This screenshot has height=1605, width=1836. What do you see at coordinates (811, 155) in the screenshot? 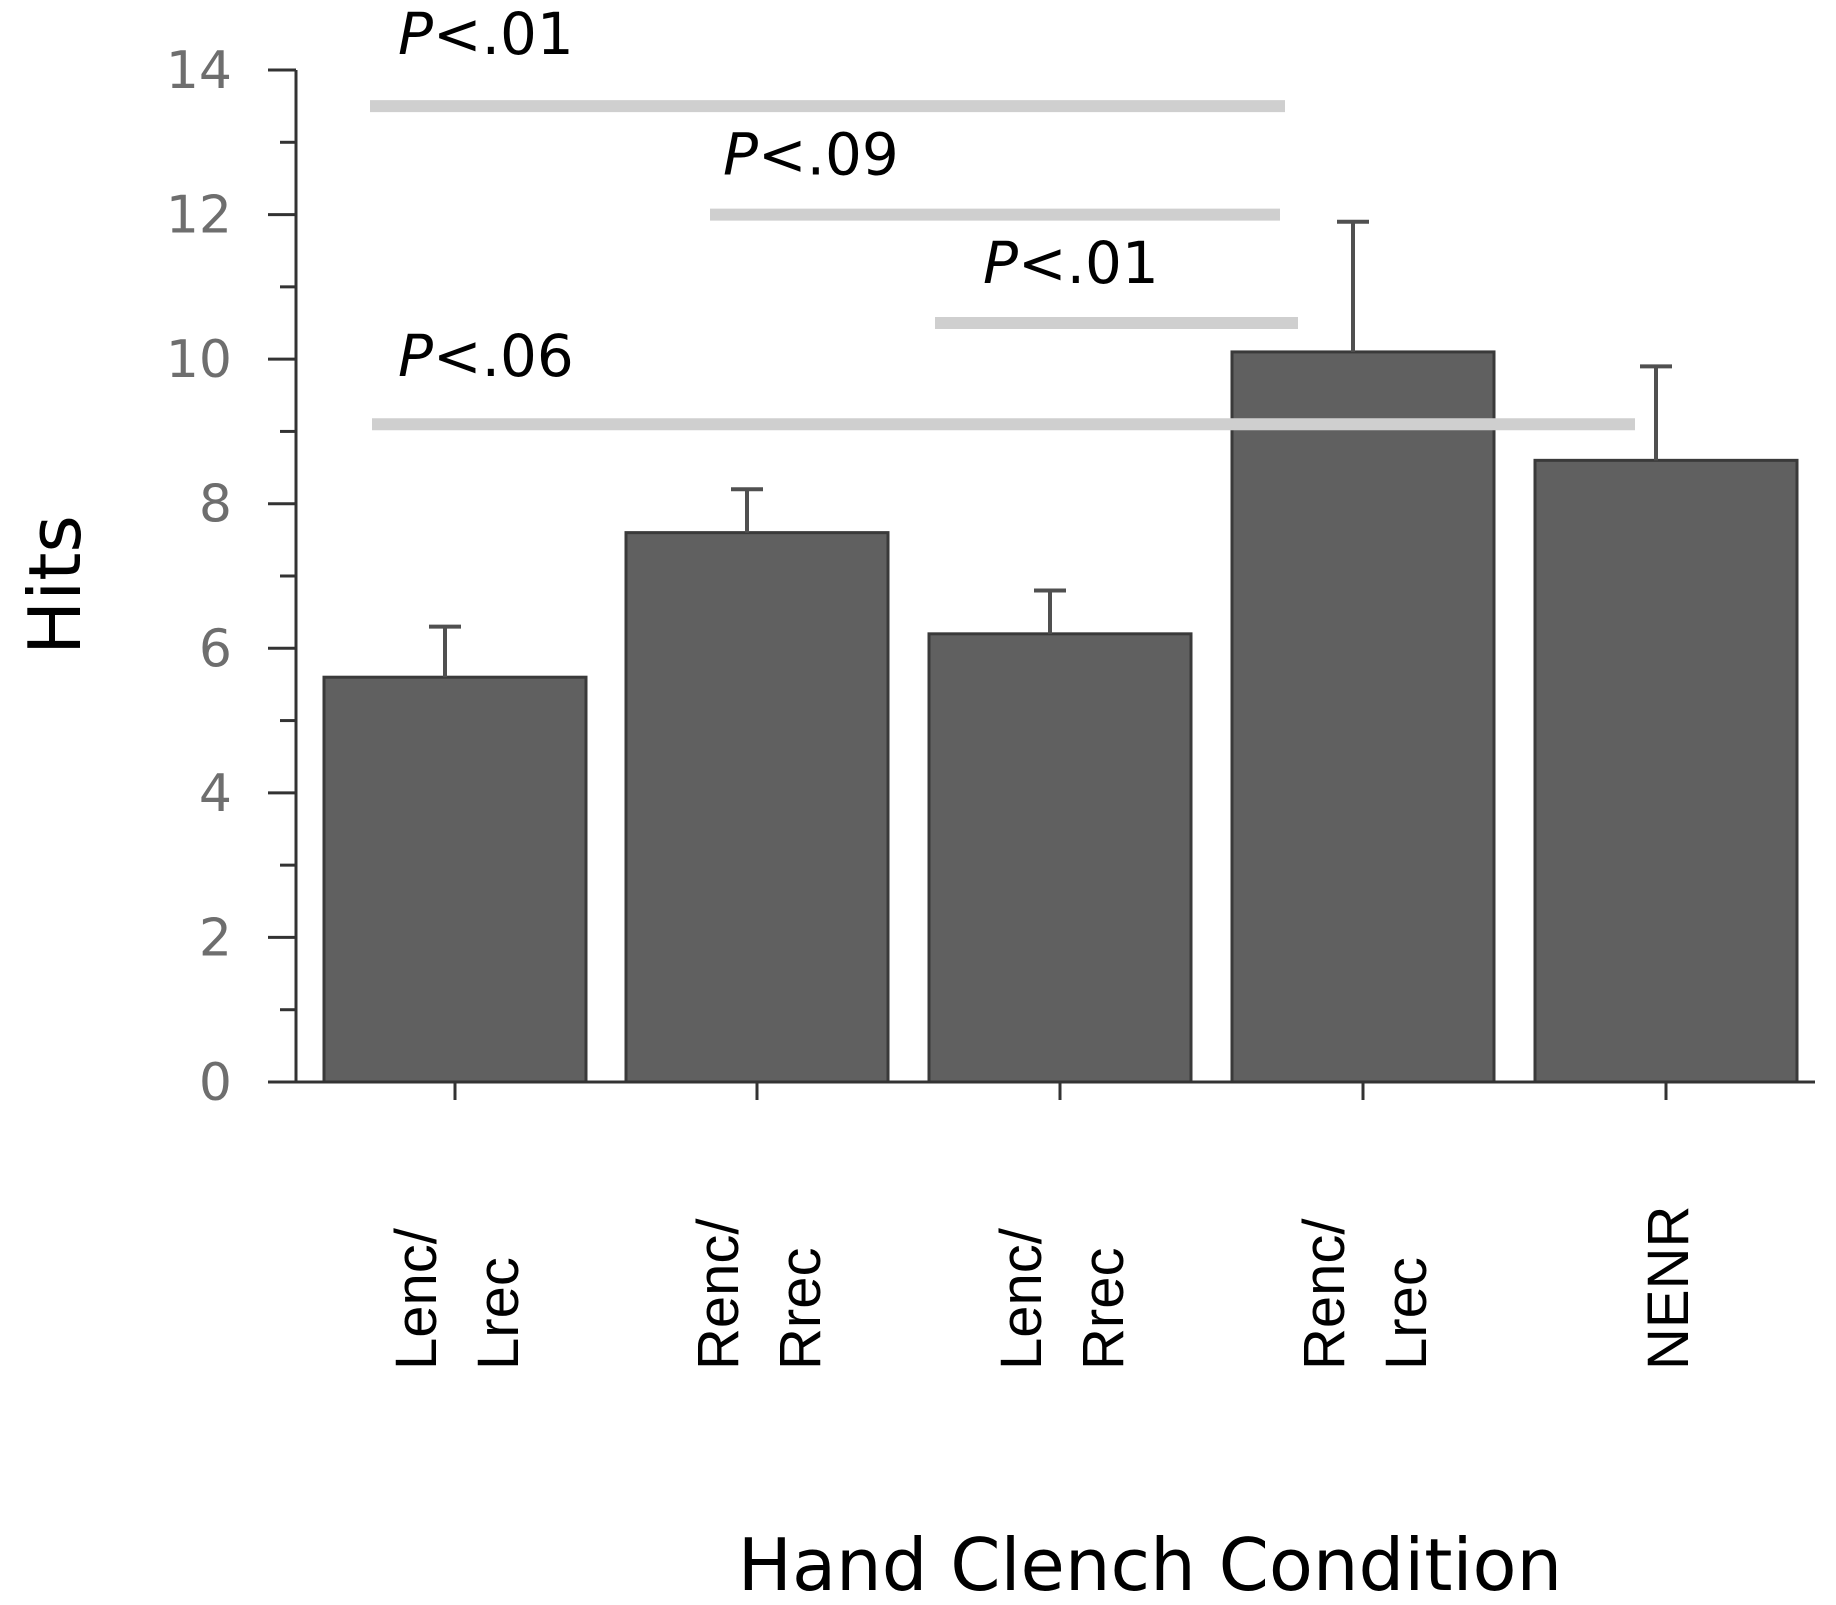
I see `significance-label: P<.09` at bounding box center [811, 155].